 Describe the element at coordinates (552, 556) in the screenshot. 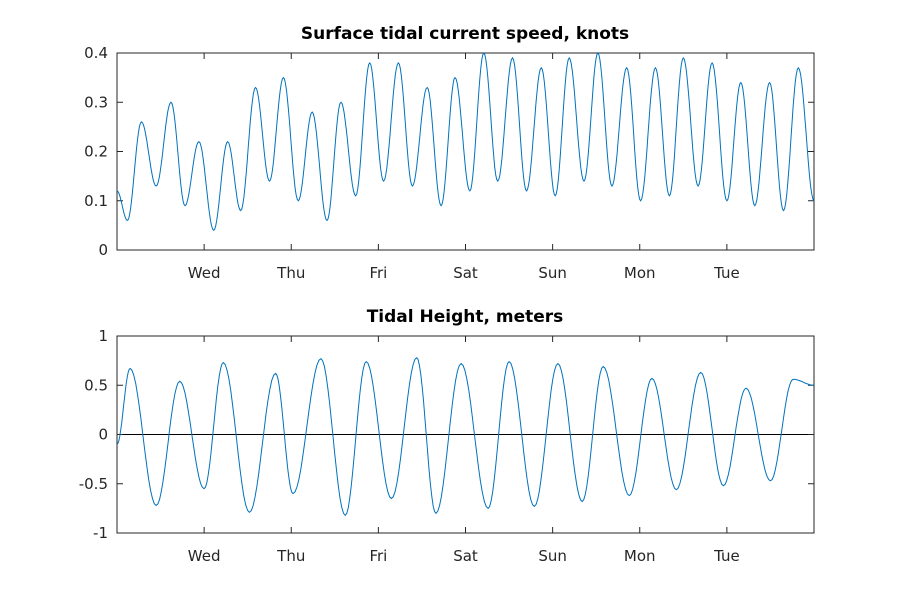

I see `tidal-height-x-tick-label: Sun` at that location.